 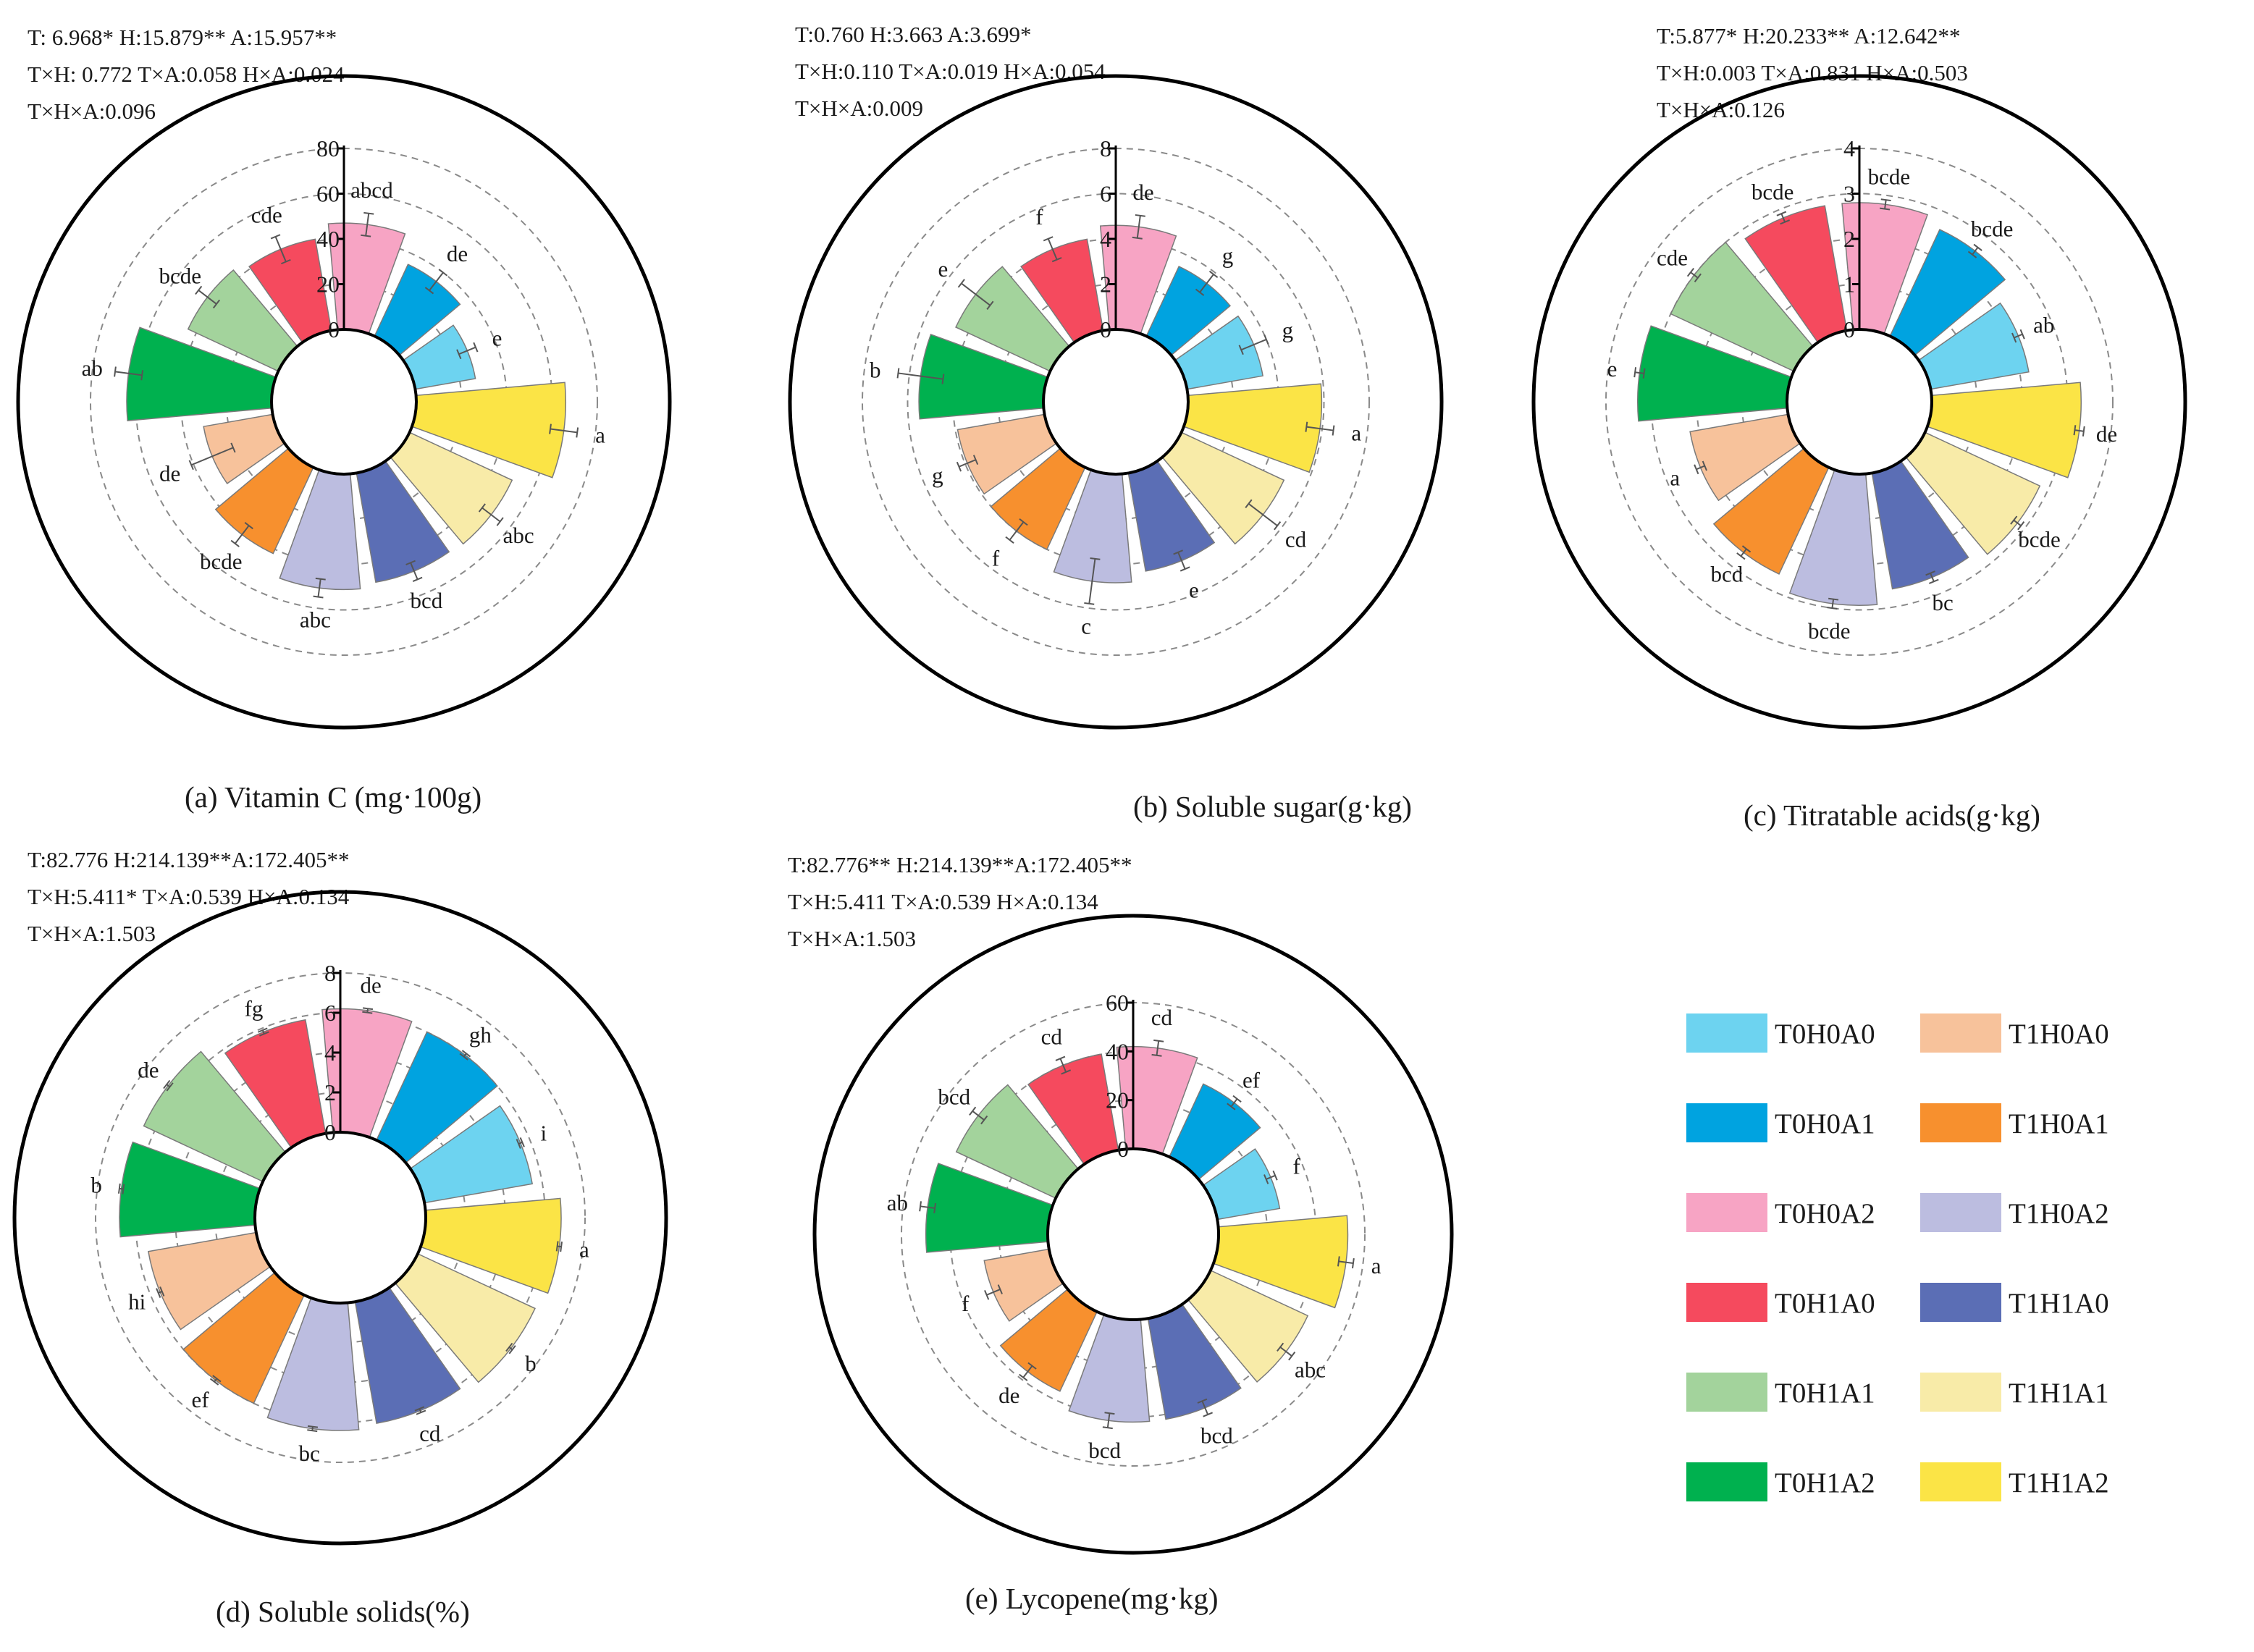 What do you see at coordinates (137, 1301) in the screenshot?
I see `significance-letter: hi` at bounding box center [137, 1301].